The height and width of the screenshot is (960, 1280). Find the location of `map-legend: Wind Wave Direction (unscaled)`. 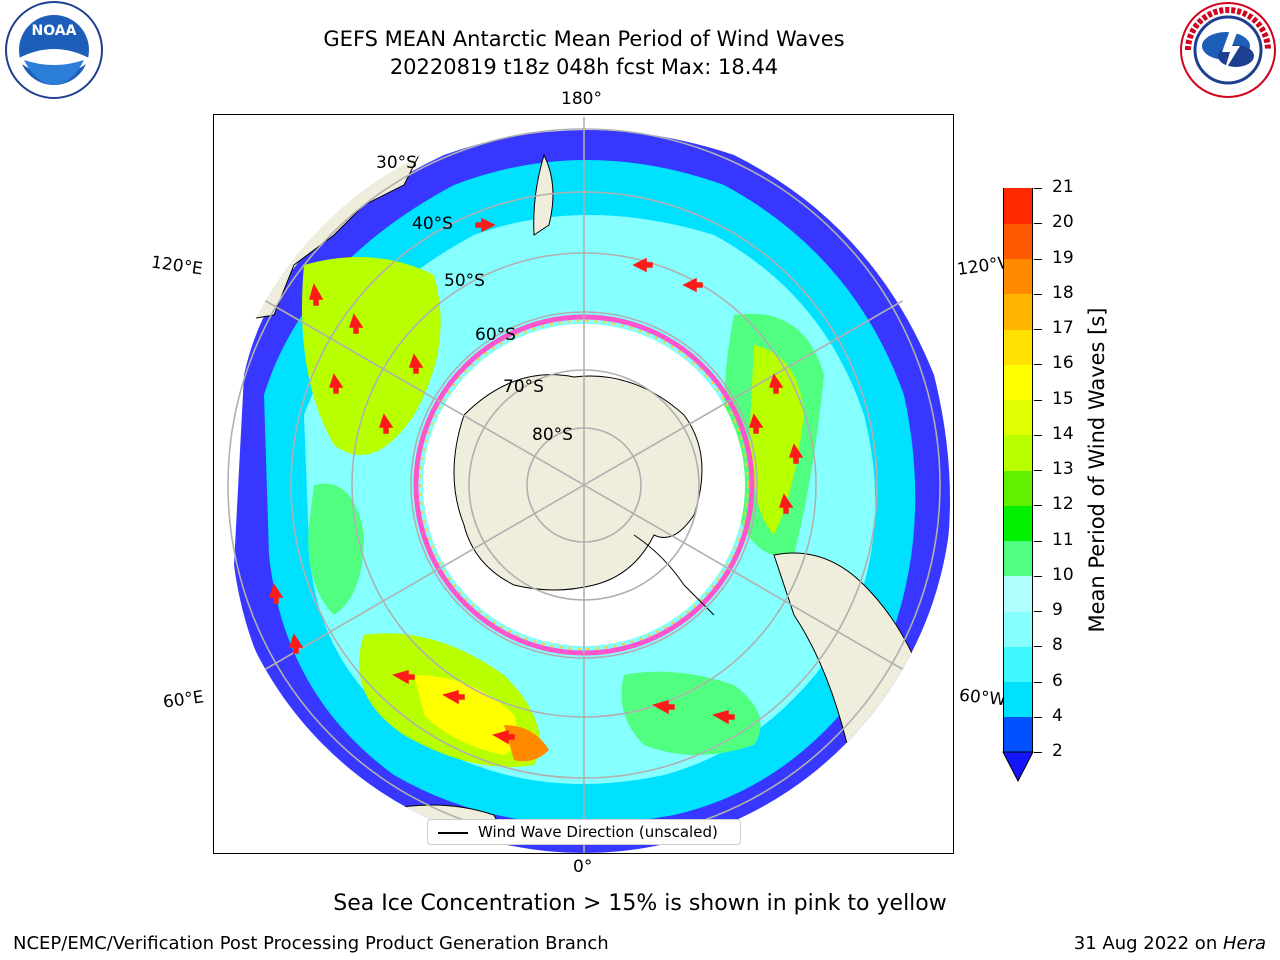

map-legend: Wind Wave Direction (unscaled) is located at coordinates (584, 832).